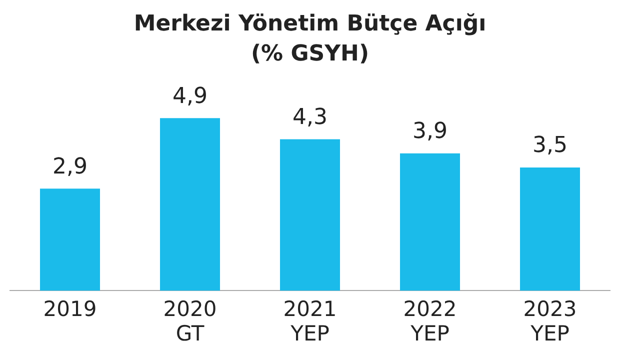  What do you see at coordinates (430, 131) in the screenshot?
I see `data-label: 3,9` at bounding box center [430, 131].